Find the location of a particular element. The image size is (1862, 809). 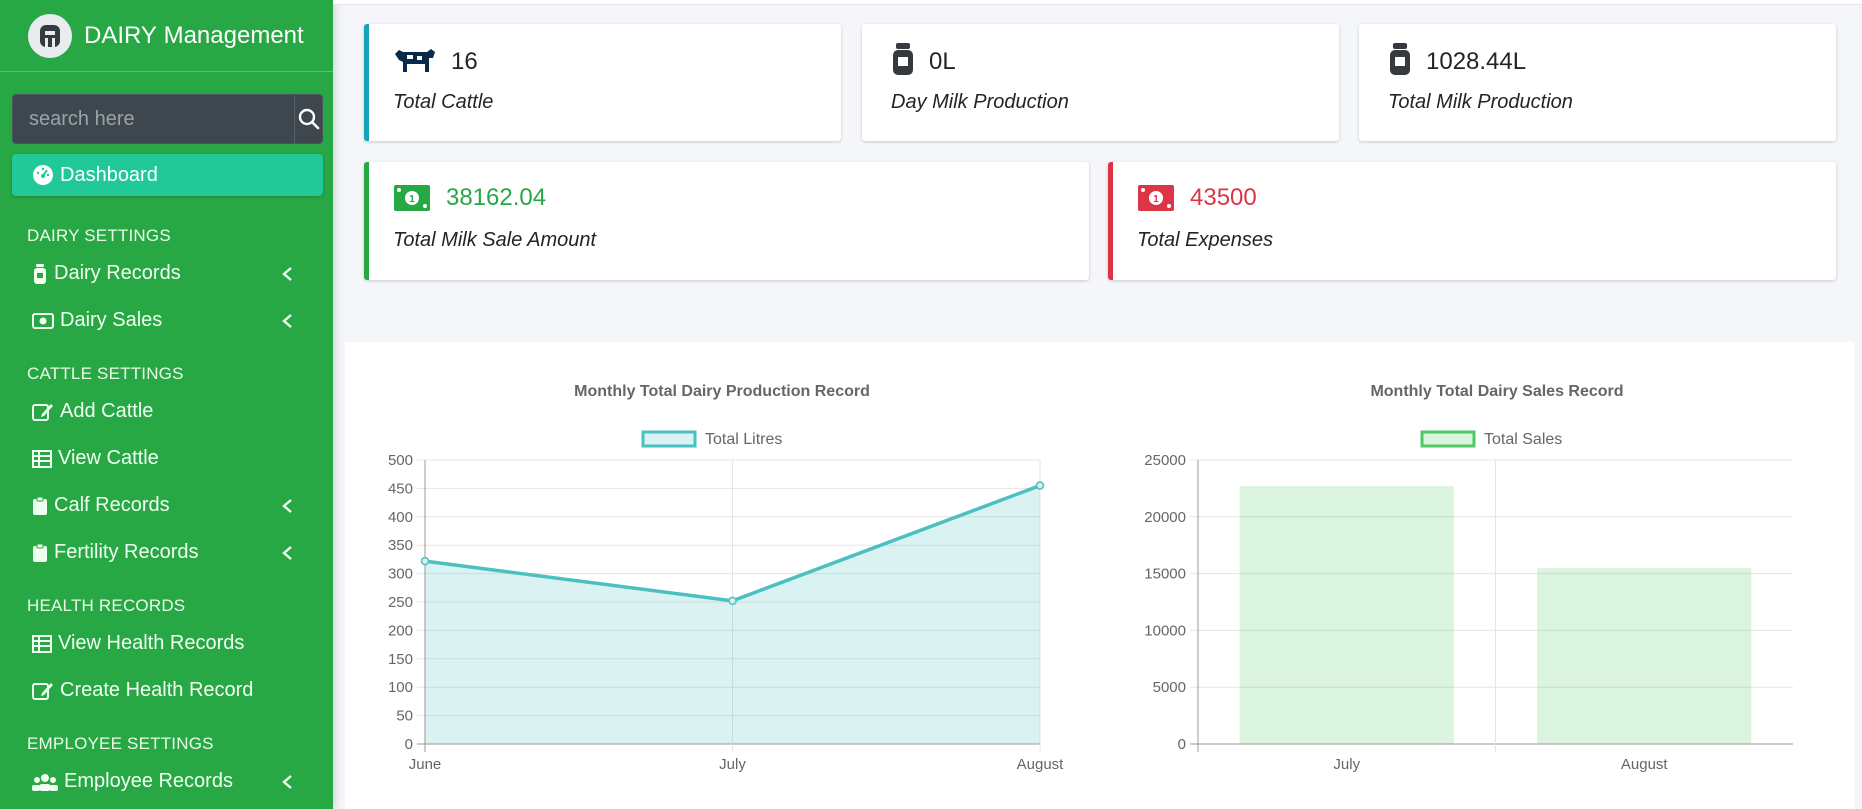

nav-dashboard: Dashboard is located at coordinates (167, 175).